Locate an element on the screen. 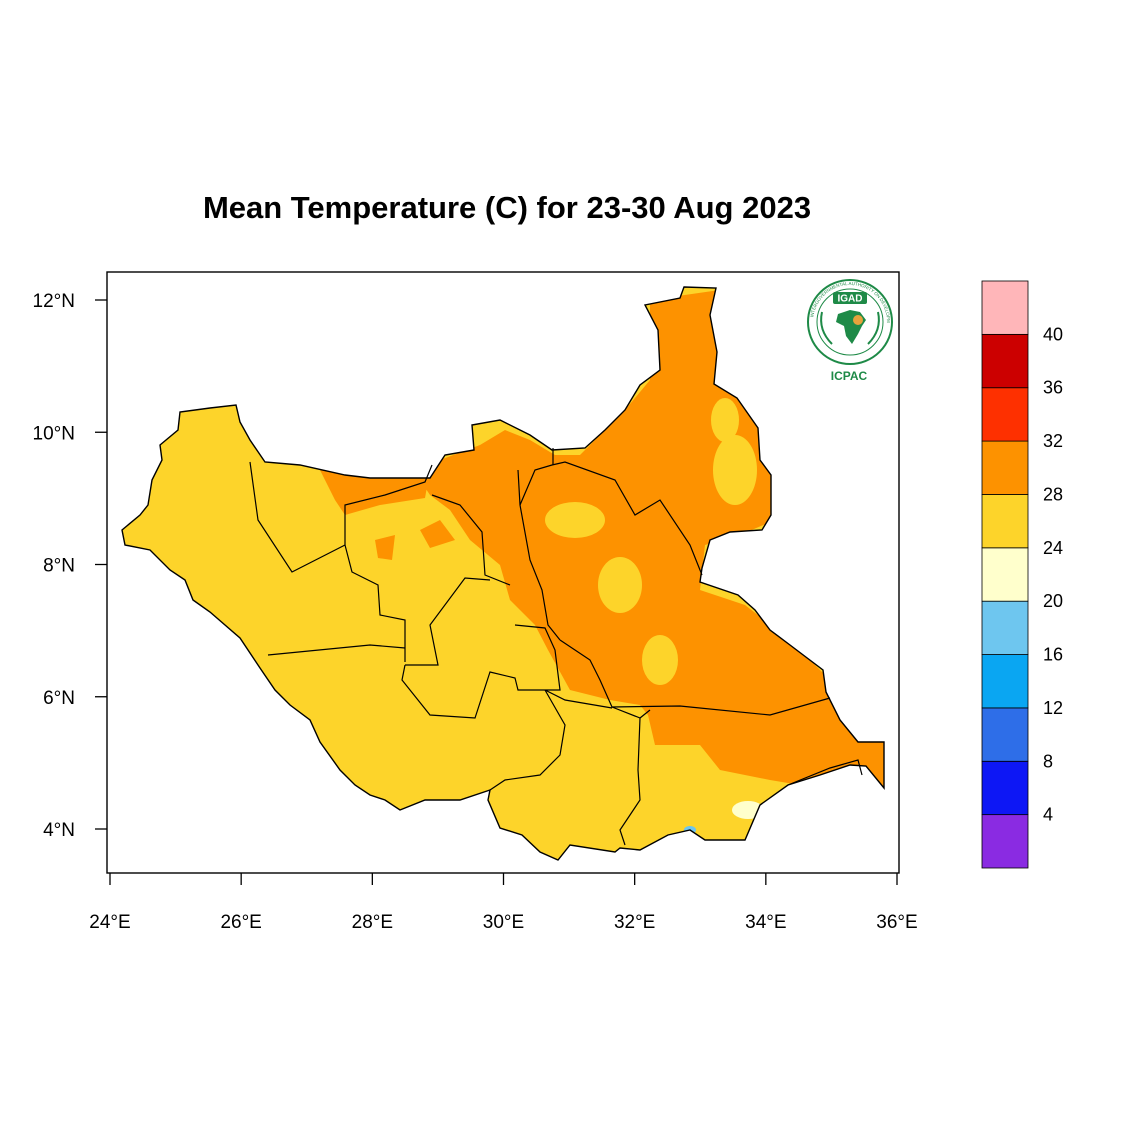 Image resolution: width=1125 pixels, height=1125 pixels. colorbar-label-5: 24 is located at coordinates (1053, 548).